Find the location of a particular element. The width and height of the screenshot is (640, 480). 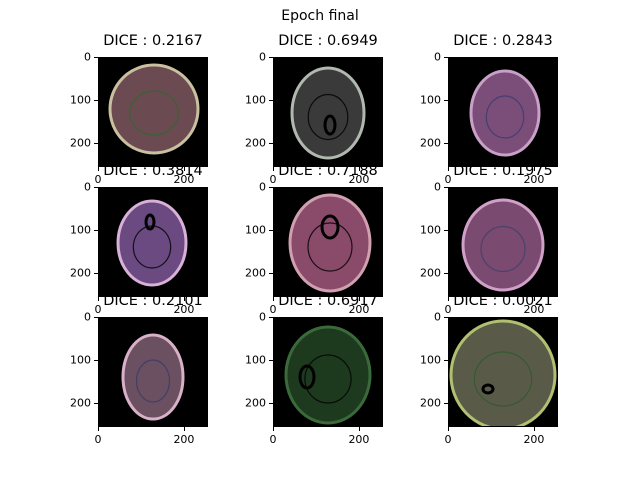

panel-title: DICE : 0.7188 is located at coordinates (328, 171).